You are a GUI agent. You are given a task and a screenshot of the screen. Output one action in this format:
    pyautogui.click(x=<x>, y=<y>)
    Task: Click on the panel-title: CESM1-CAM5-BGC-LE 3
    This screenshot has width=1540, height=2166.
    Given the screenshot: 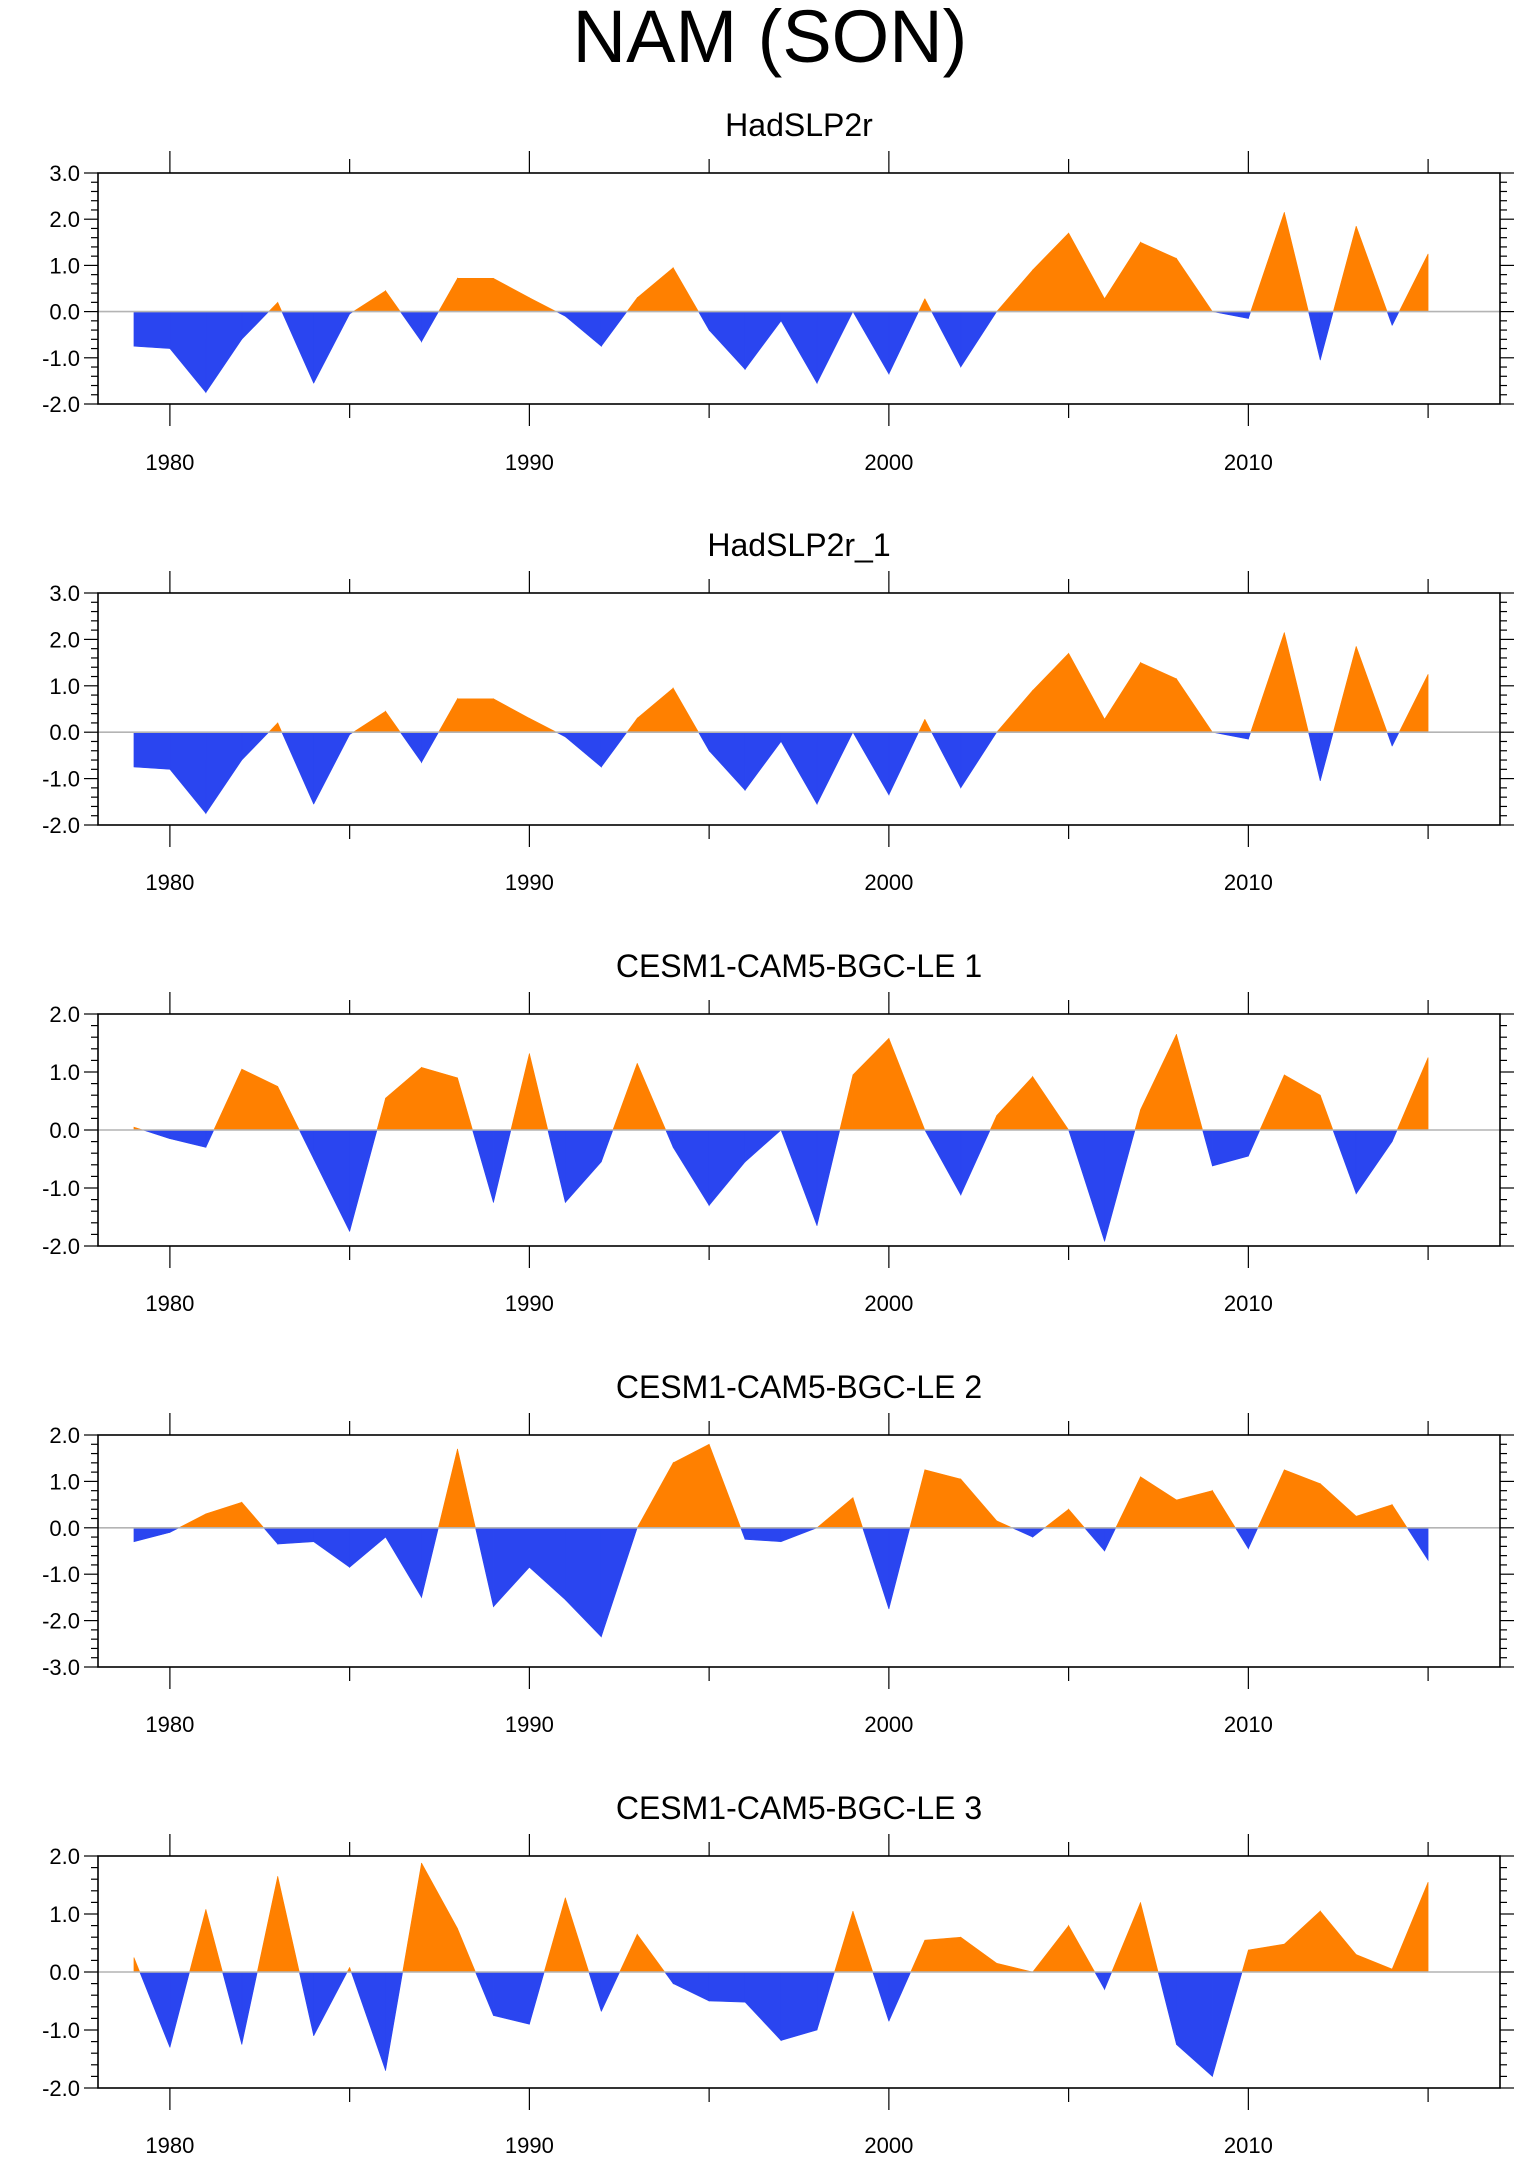 What is the action you would take?
    pyautogui.click(x=799, y=1808)
    